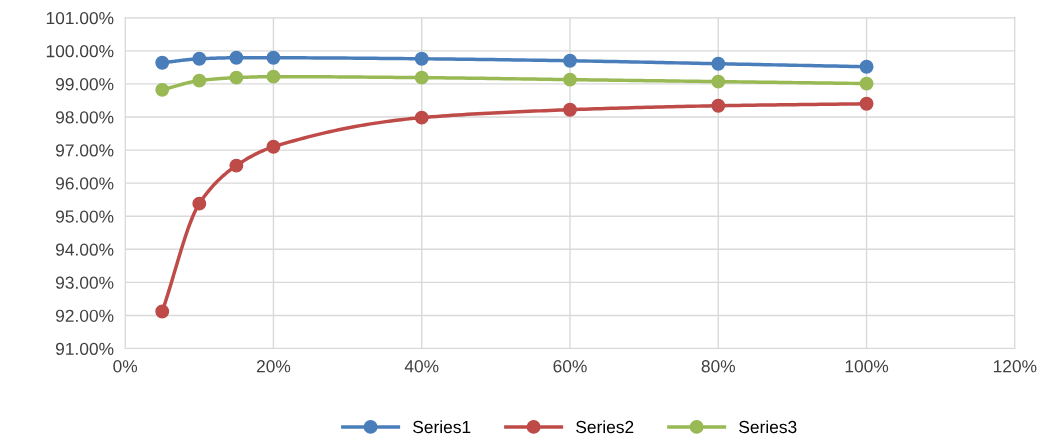  Describe the element at coordinates (605, 427) in the screenshot. I see `legend-label: Series2` at that location.